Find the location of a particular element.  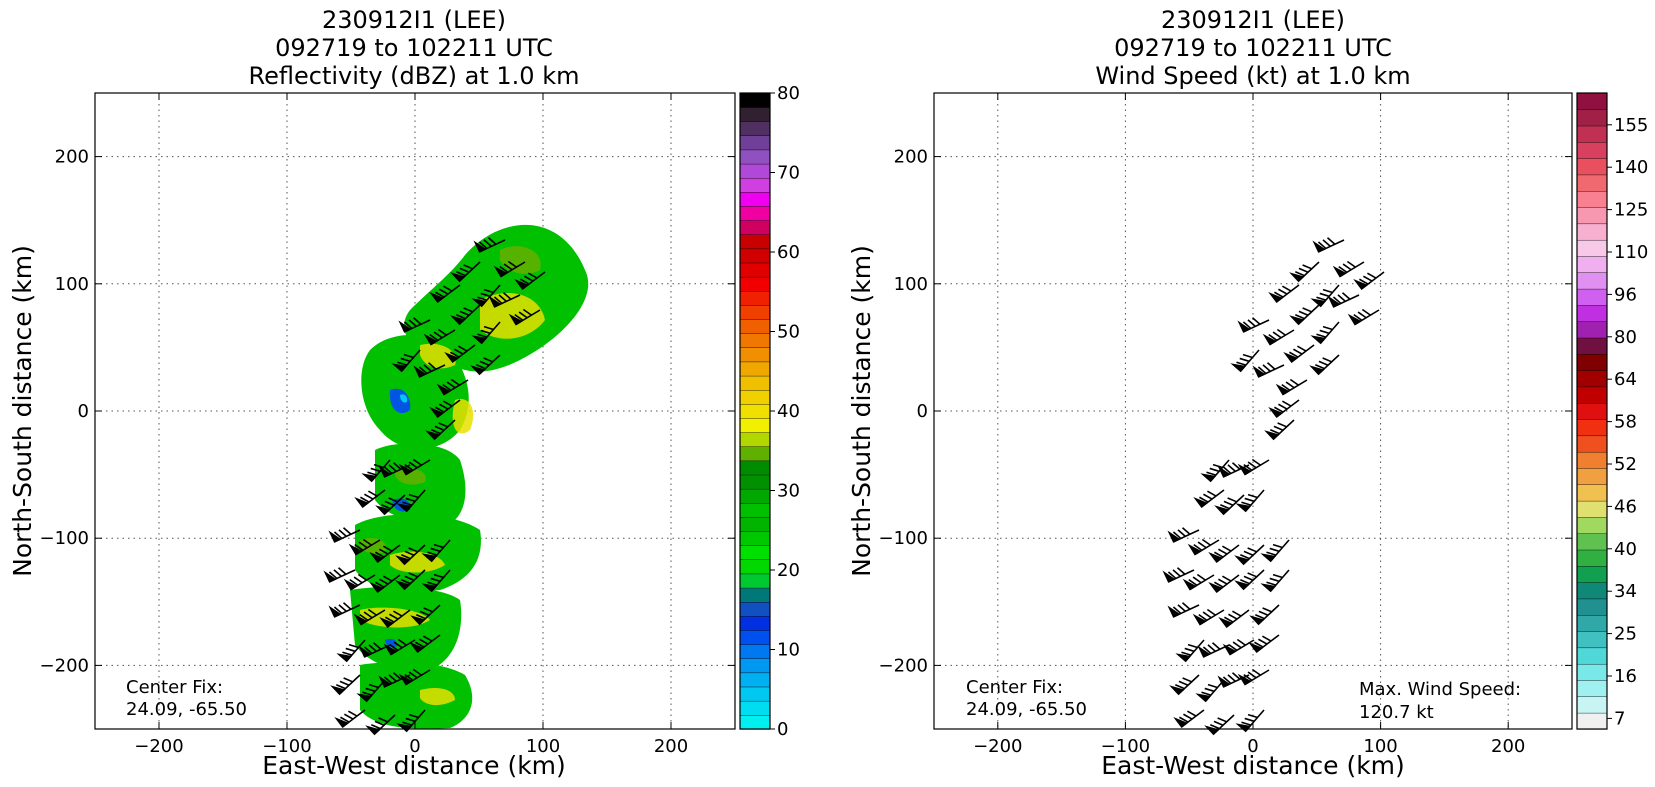

windspeed-ytick-label: 0 is located at coordinates (922, 411).